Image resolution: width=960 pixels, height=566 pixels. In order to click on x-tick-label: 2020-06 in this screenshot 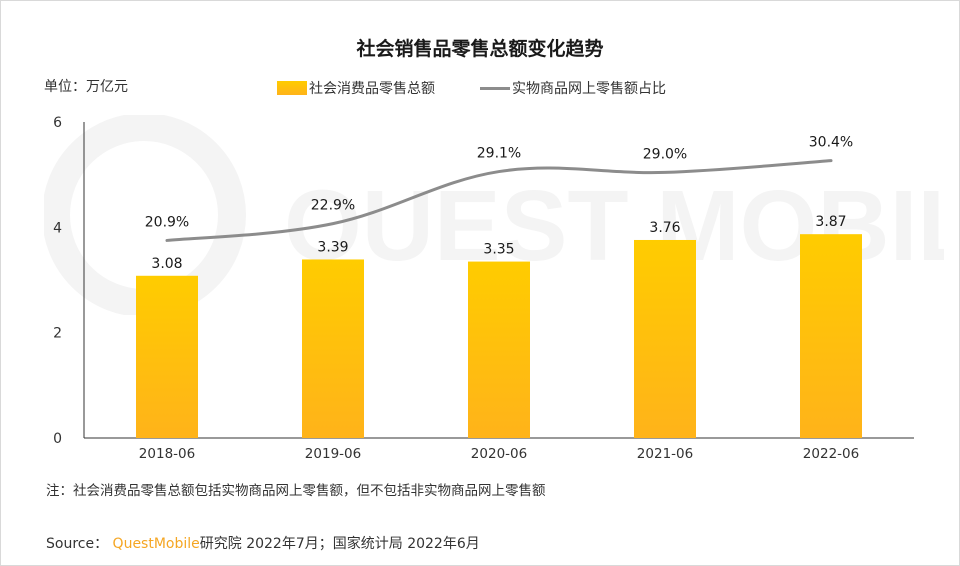, I will do `click(499, 454)`.